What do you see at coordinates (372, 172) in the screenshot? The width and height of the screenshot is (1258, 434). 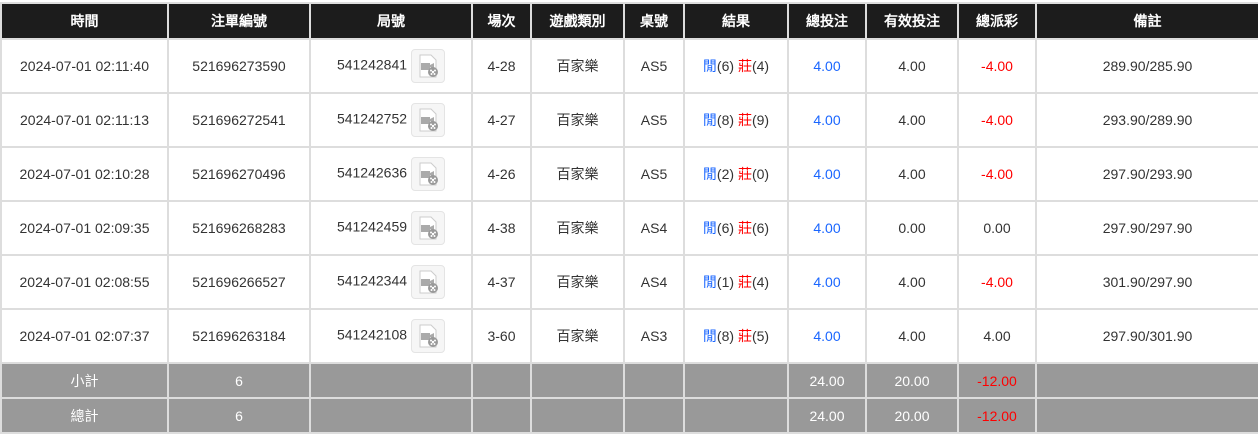 I see `round-id: 541242636` at bounding box center [372, 172].